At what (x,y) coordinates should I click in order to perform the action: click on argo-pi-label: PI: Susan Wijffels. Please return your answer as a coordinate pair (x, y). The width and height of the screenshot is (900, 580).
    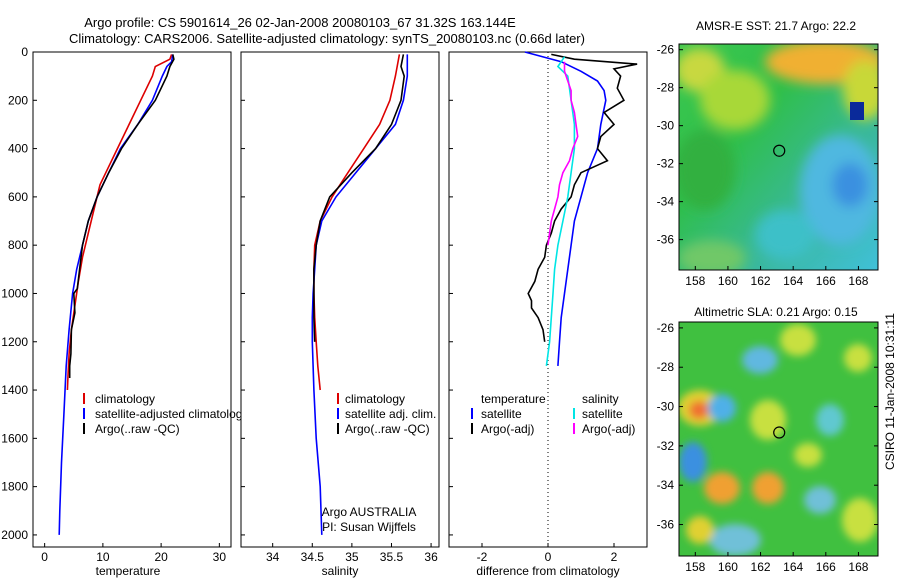
    Looking at the image, I should click on (369, 527).